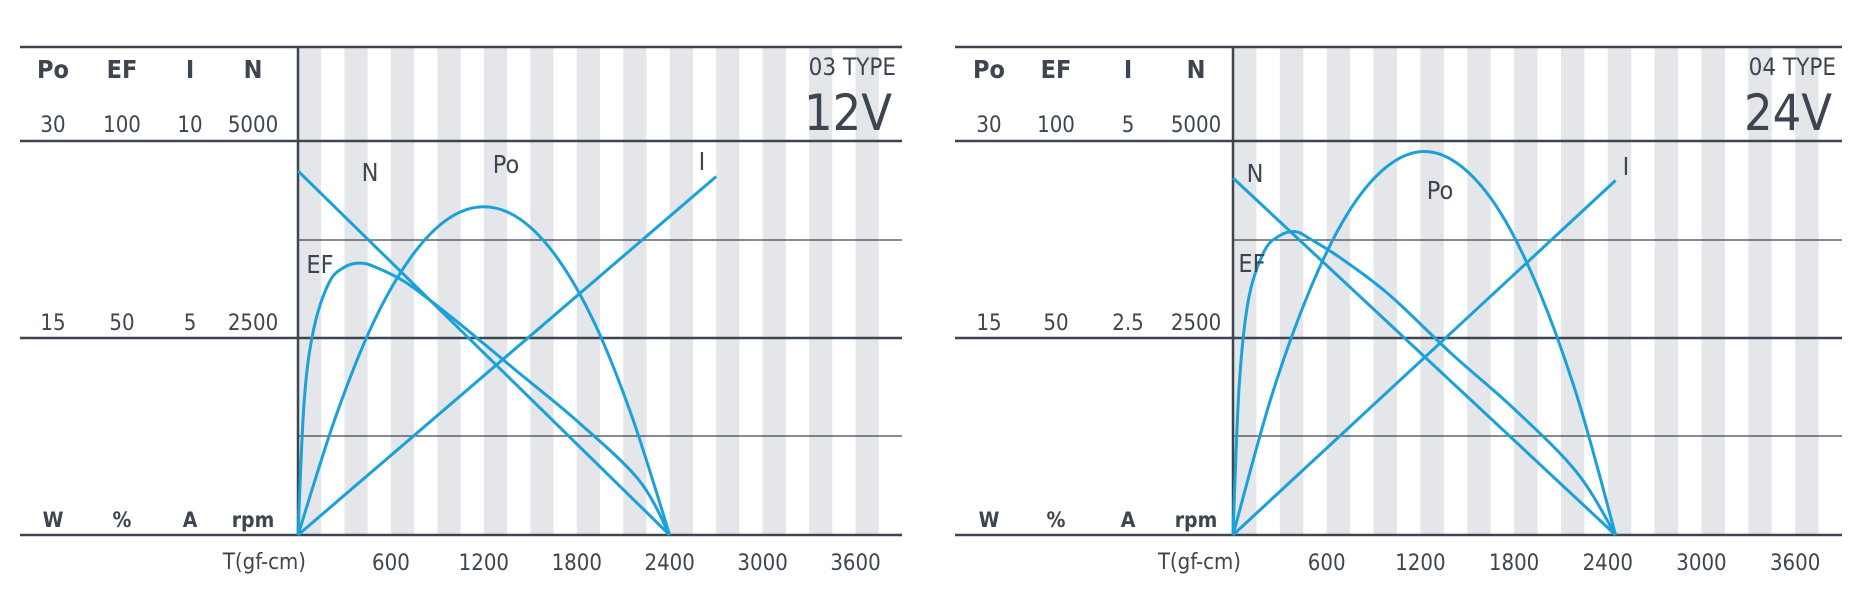 This screenshot has height=610, width=1850. What do you see at coordinates (1255, 173) in the screenshot?
I see `chart2-series-label-n: N` at bounding box center [1255, 173].